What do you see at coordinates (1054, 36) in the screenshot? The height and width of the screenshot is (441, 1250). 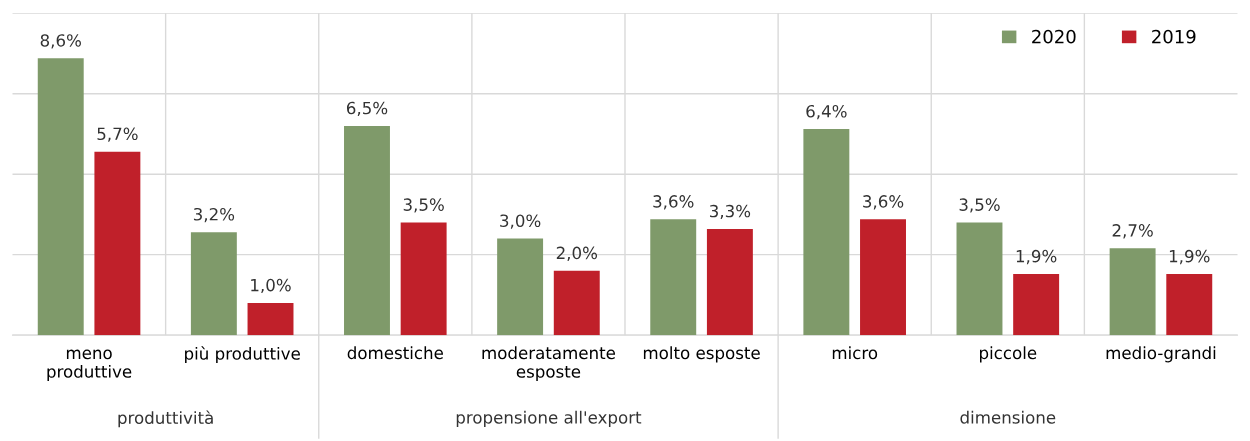 I see `legend-label: 2020` at bounding box center [1054, 36].